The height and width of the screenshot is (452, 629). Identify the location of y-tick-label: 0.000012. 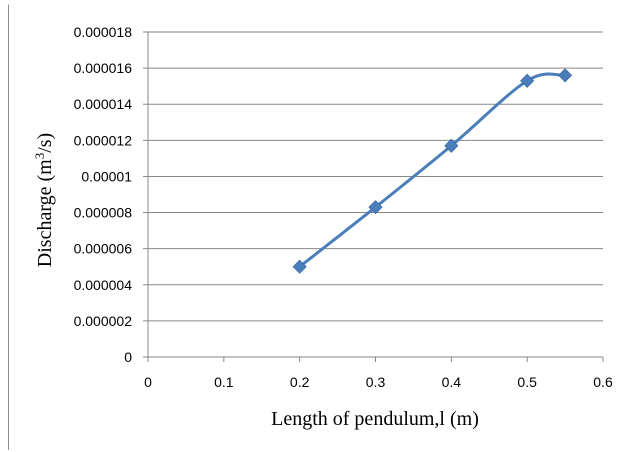
(103, 140).